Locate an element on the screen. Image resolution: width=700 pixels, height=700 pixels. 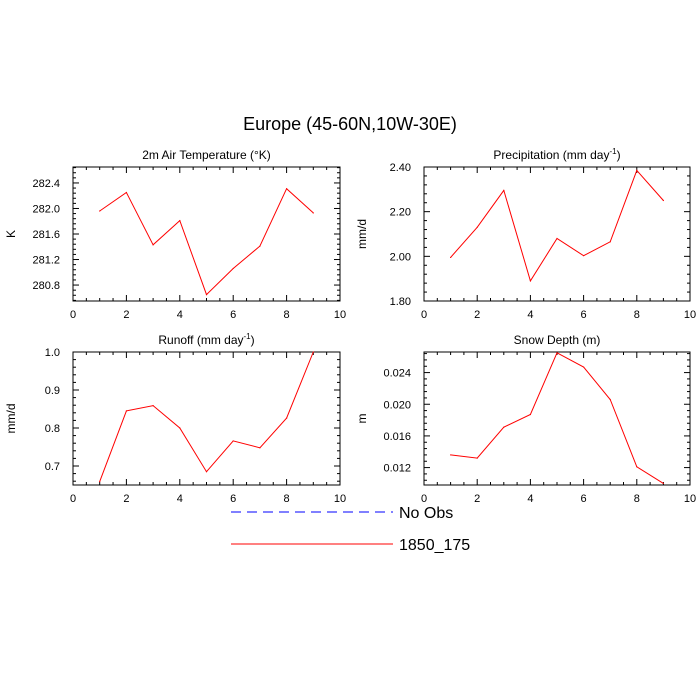
panel-title: Runoff (mm day-1) is located at coordinates (206, 339).